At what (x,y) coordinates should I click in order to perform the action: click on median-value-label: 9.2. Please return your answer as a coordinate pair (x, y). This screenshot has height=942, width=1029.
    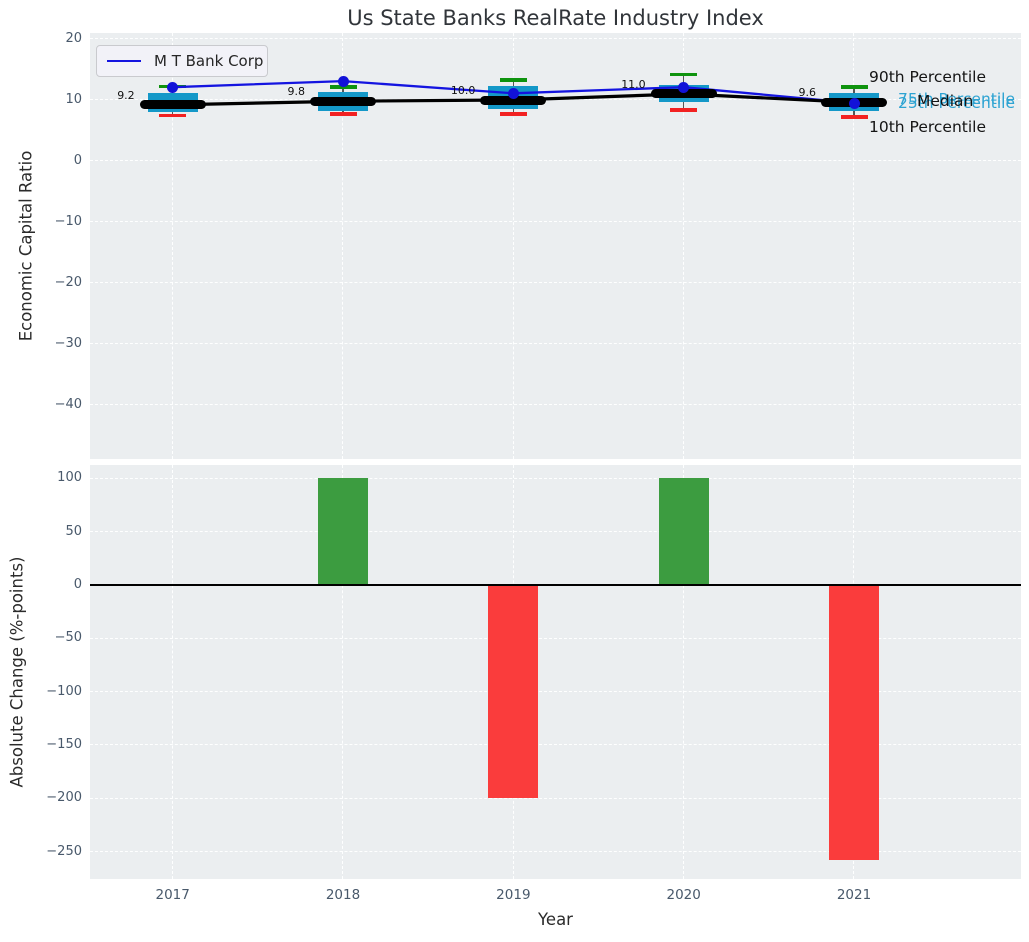
    Looking at the image, I should click on (126, 95).